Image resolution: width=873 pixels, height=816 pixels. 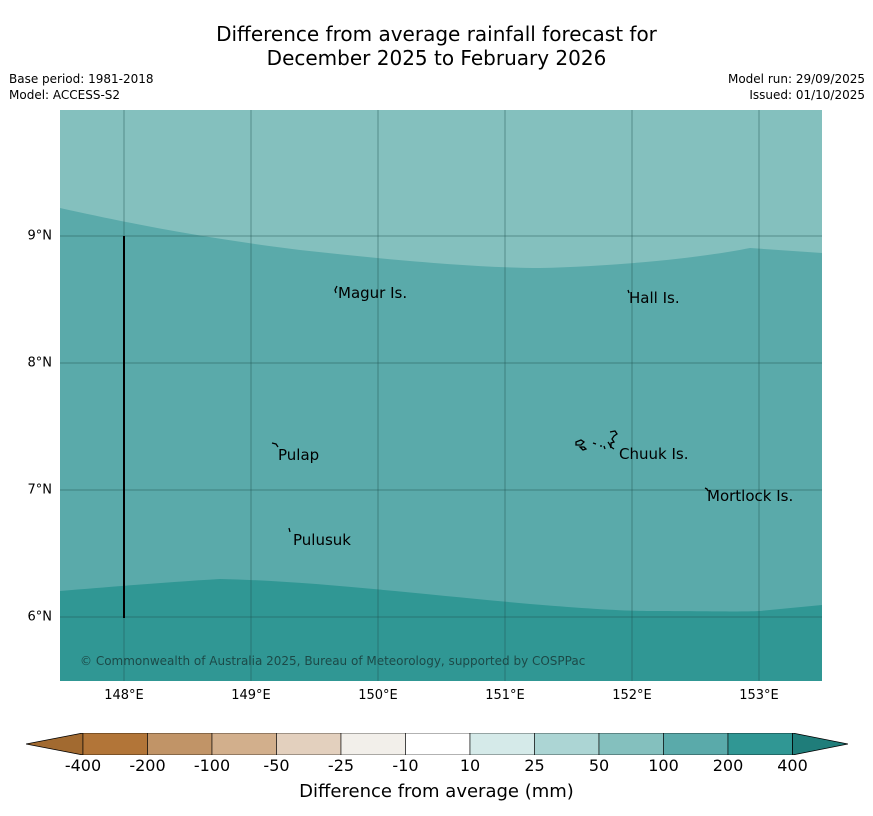 I want to click on colorbar-label: Difference from average (mm), so click(x=436, y=791).